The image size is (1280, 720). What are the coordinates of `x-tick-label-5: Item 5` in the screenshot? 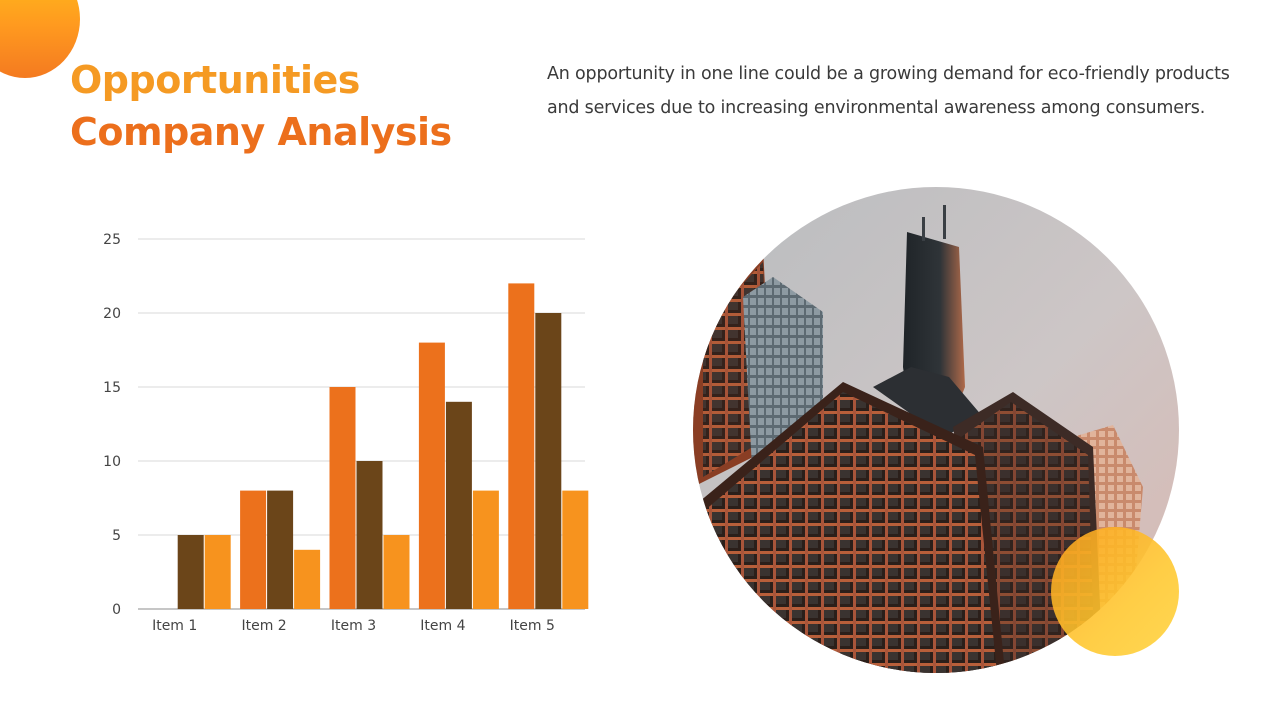 It's located at (532, 626).